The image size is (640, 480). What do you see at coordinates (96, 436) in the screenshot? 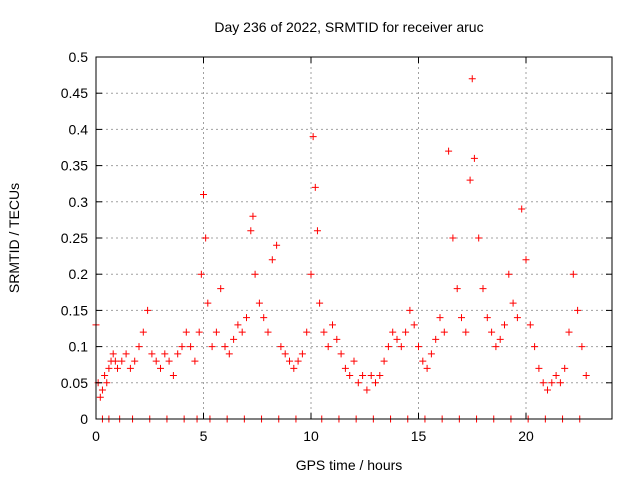
I see `x-tick-label: 0` at bounding box center [96, 436].